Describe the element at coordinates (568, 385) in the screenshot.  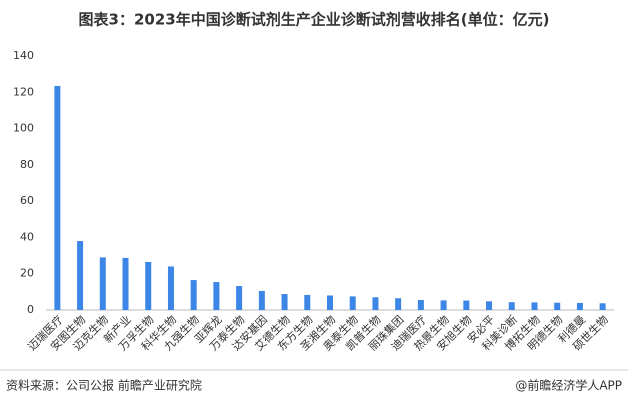
I see `brand: @前瞻经济学人APP` at that location.